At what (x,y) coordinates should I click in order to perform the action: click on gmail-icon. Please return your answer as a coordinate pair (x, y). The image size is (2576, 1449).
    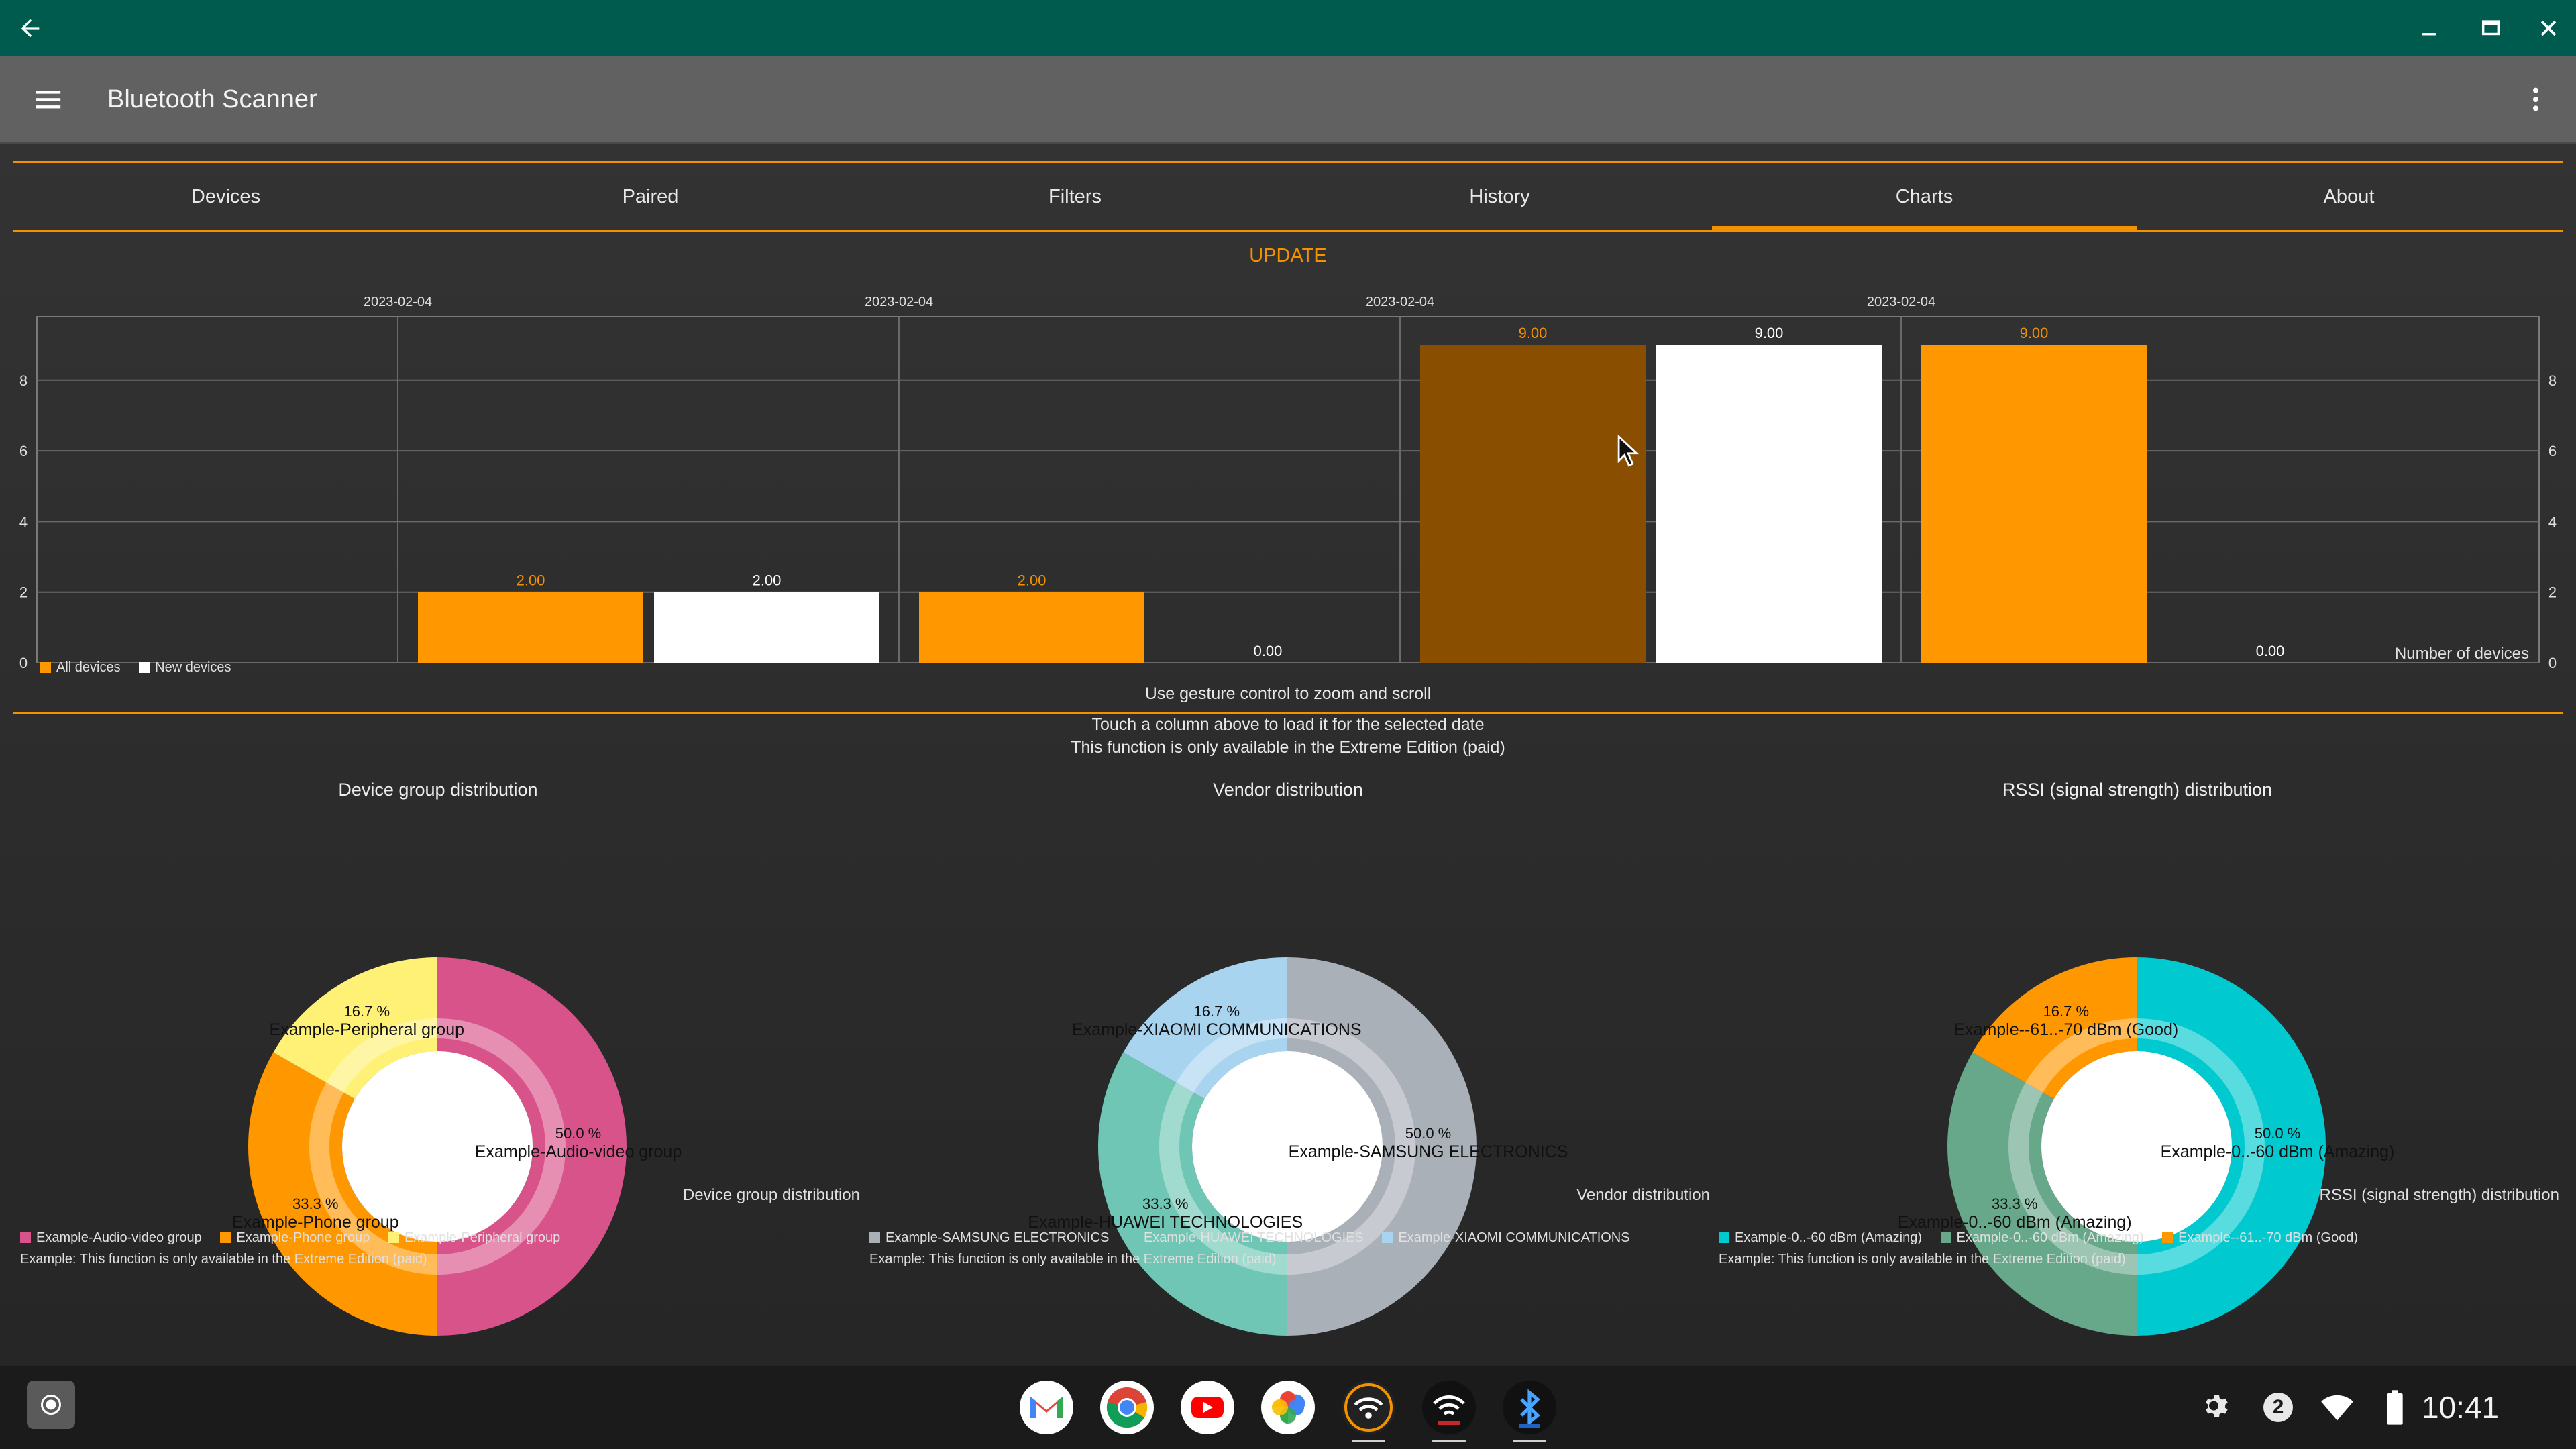
    Looking at the image, I should click on (1046, 1407).